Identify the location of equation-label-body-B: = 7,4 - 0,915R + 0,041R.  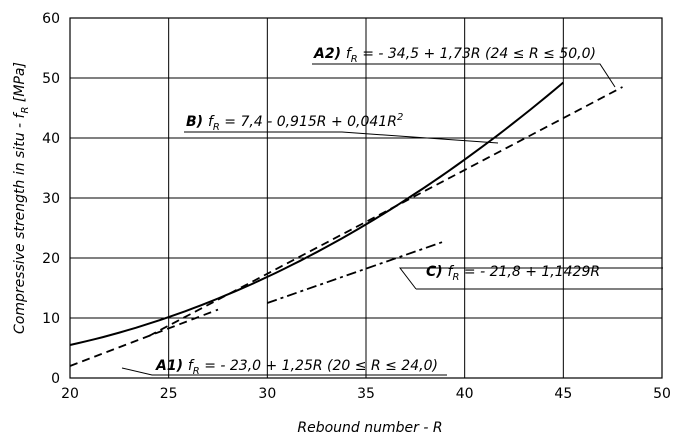
(308, 122).